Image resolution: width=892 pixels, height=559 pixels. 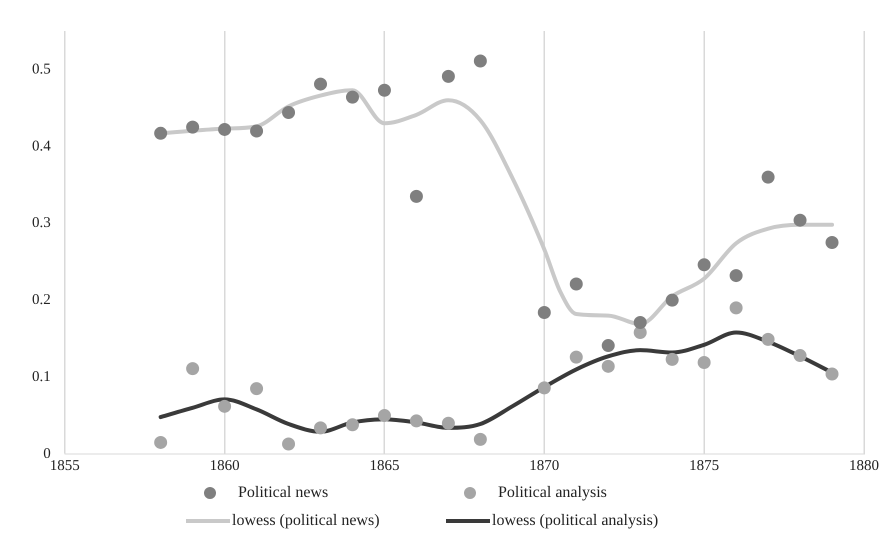 What do you see at coordinates (41, 69) in the screenshot?
I see `y-tick-label: 0.5` at bounding box center [41, 69].